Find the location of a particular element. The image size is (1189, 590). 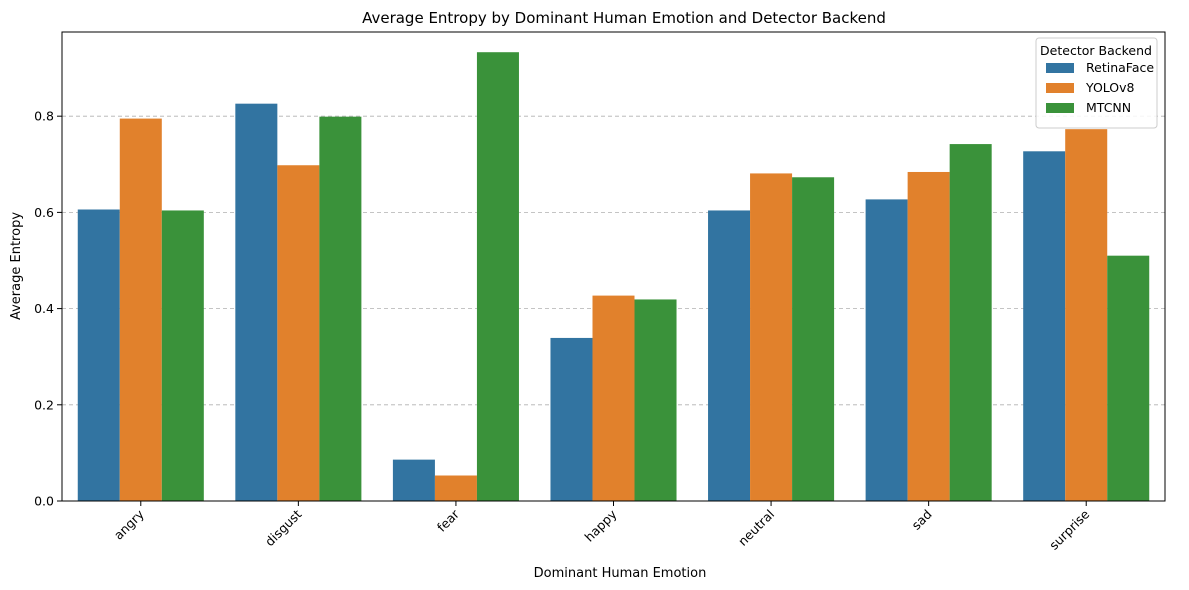

legend-label-yolov8: YOLOv8 is located at coordinates (1110, 87).